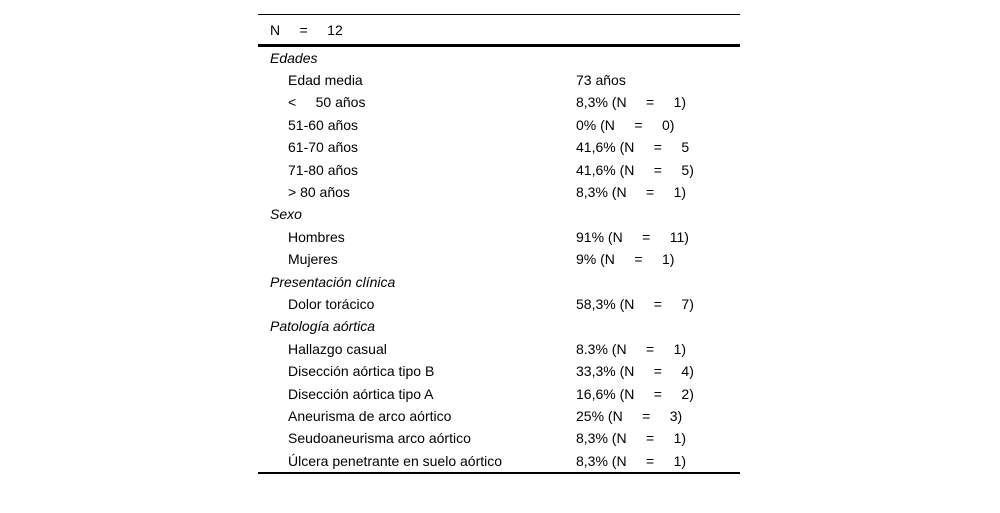  Describe the element at coordinates (499, 473) in the screenshot. I see `bottom-rule` at that location.